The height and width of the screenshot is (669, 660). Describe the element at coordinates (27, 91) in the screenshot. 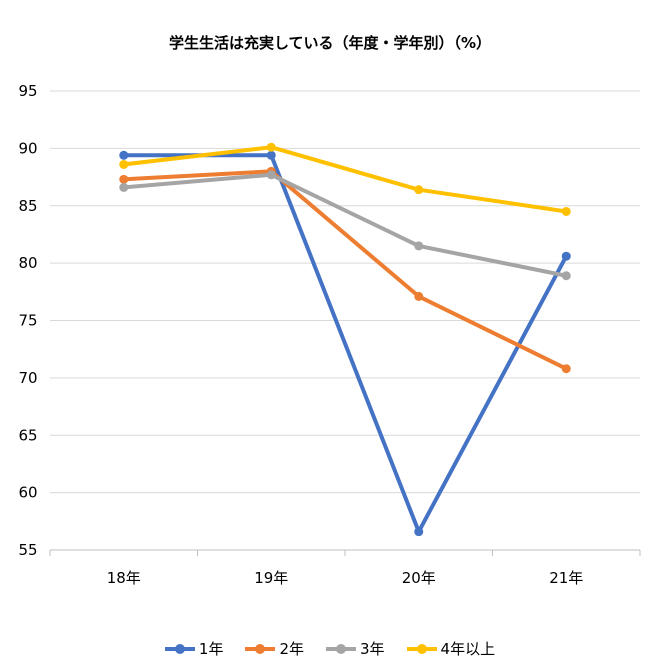

I see `y-tick-label: 95` at that location.